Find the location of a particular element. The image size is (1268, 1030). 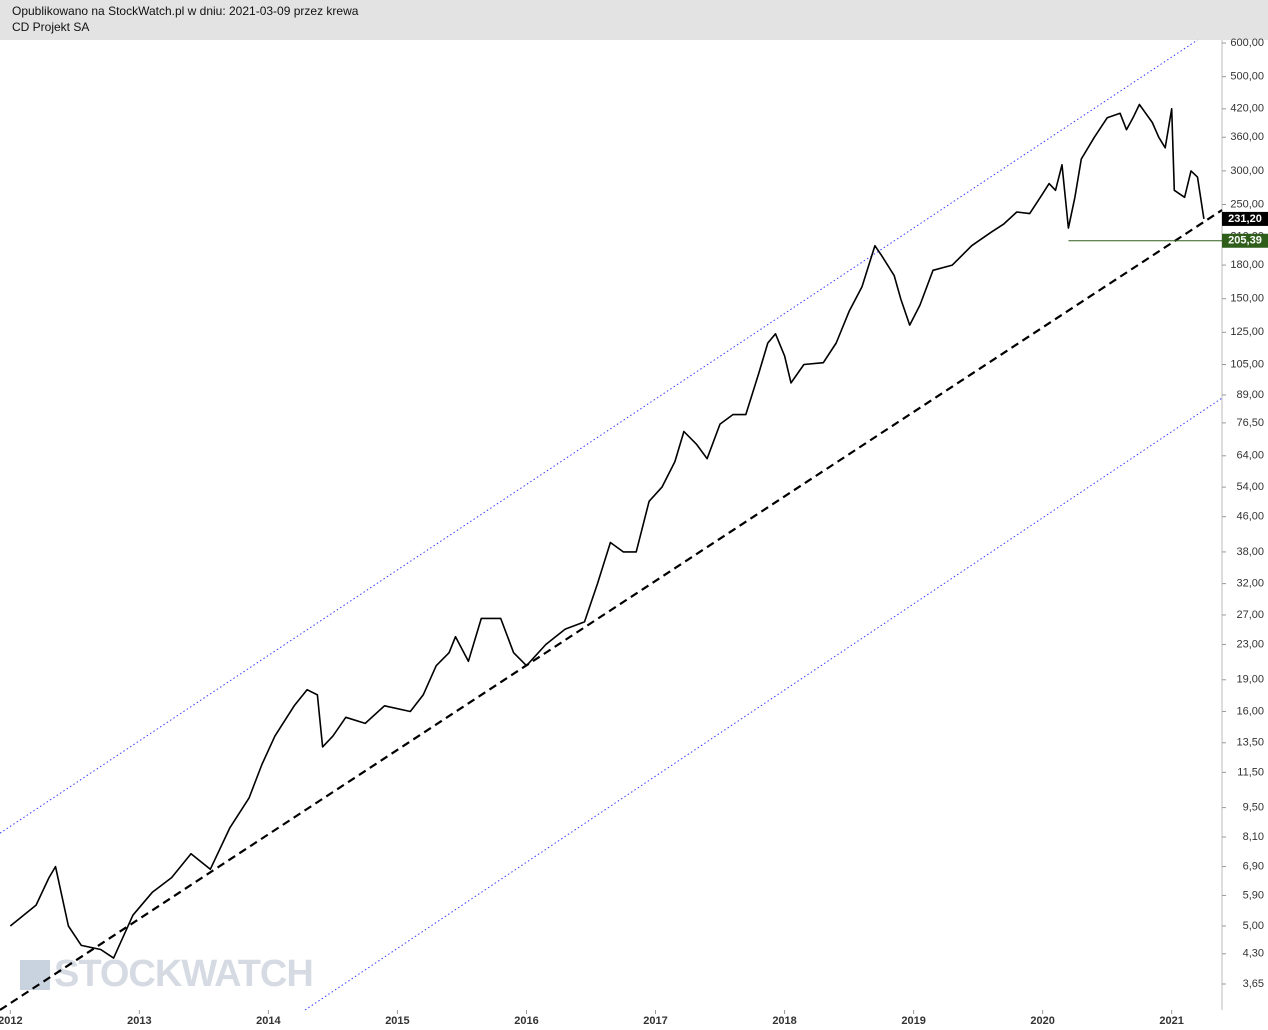

y-tick-label: 600,00 is located at coordinates (1247, 43).